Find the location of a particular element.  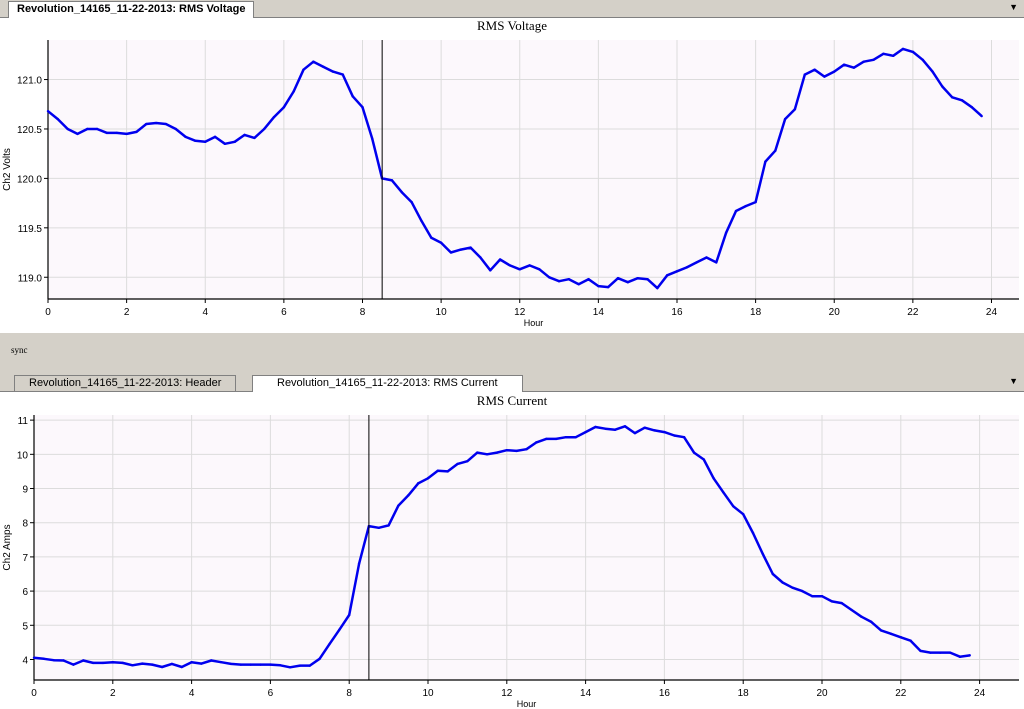

y-tick-label: 4 is located at coordinates (25, 660).